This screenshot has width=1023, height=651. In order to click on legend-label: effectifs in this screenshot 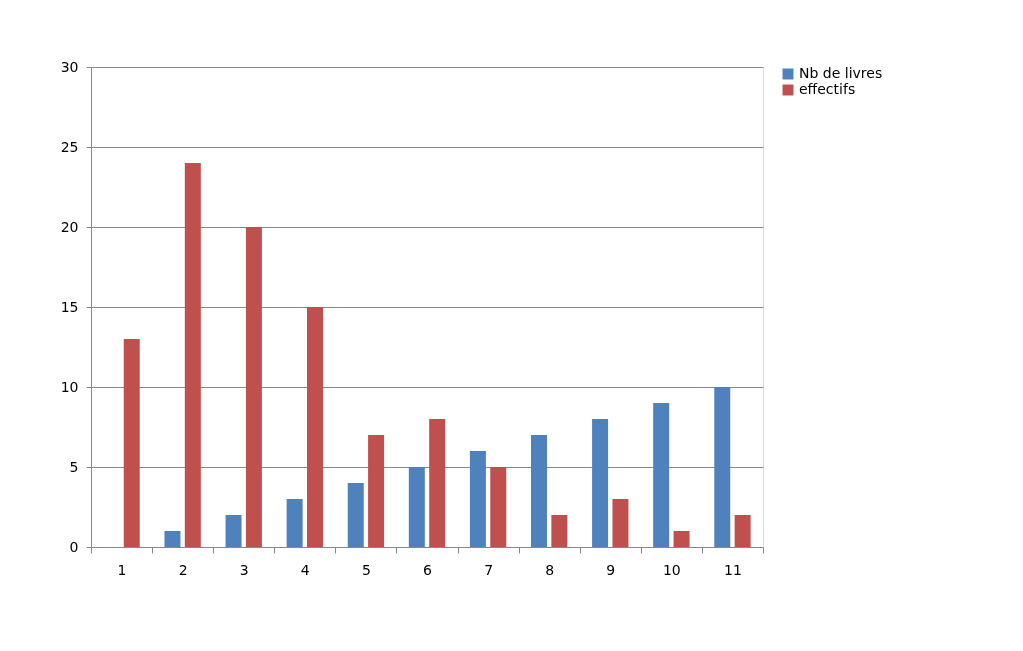, I will do `click(827, 89)`.